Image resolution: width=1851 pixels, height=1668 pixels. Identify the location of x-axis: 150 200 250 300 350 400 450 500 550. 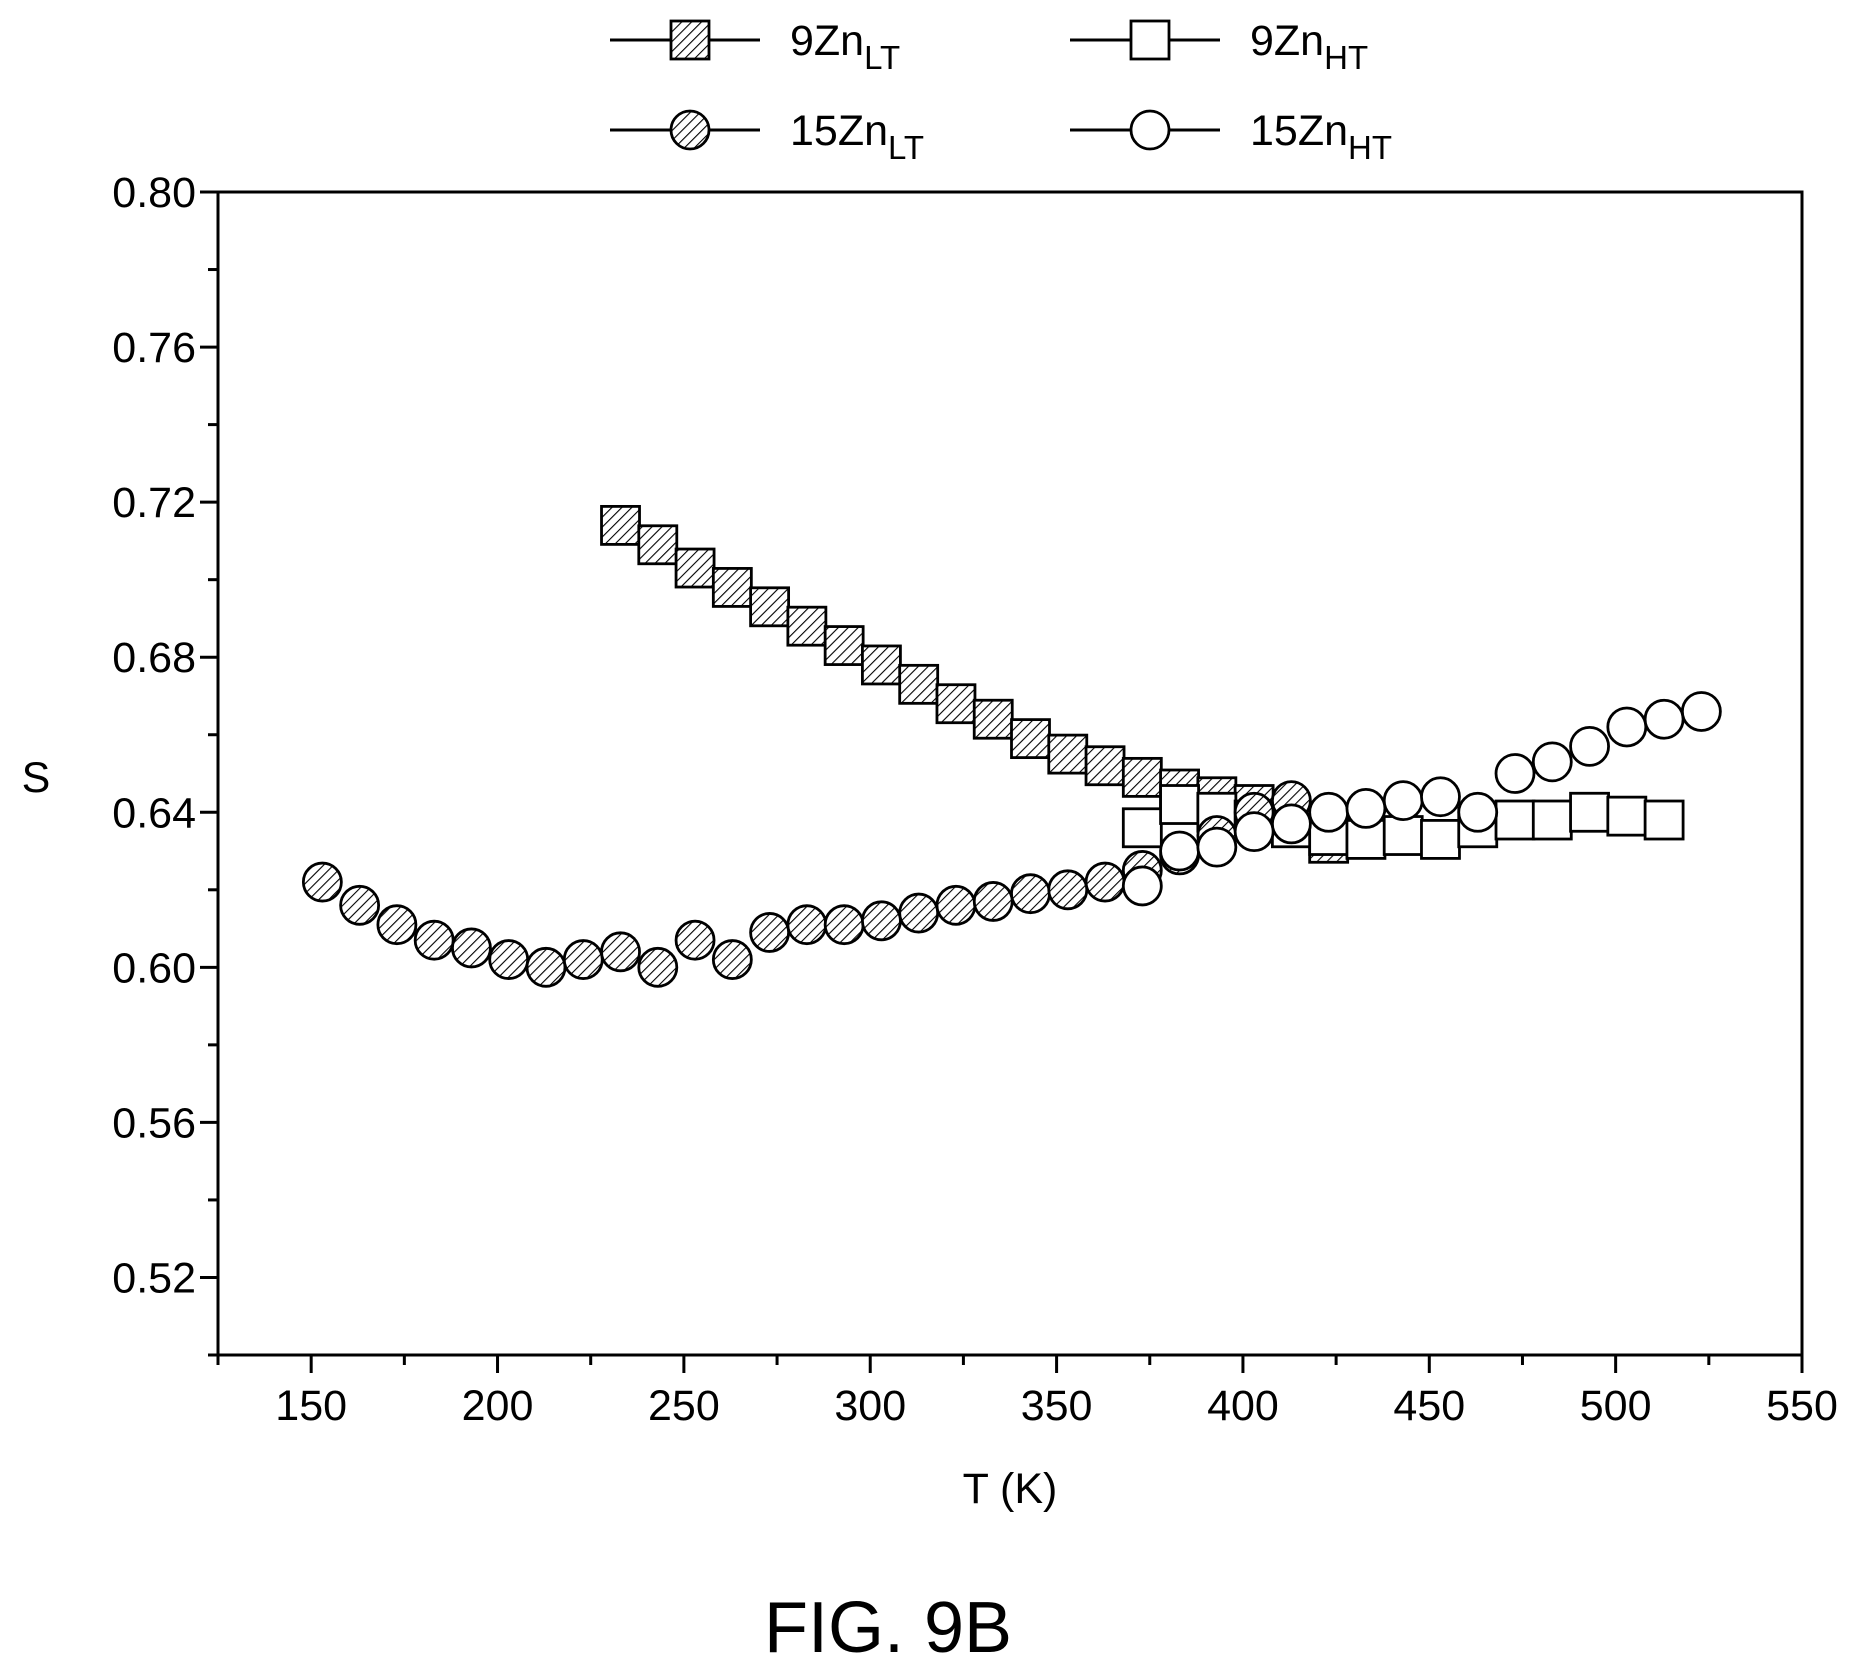
(1027, 1392).